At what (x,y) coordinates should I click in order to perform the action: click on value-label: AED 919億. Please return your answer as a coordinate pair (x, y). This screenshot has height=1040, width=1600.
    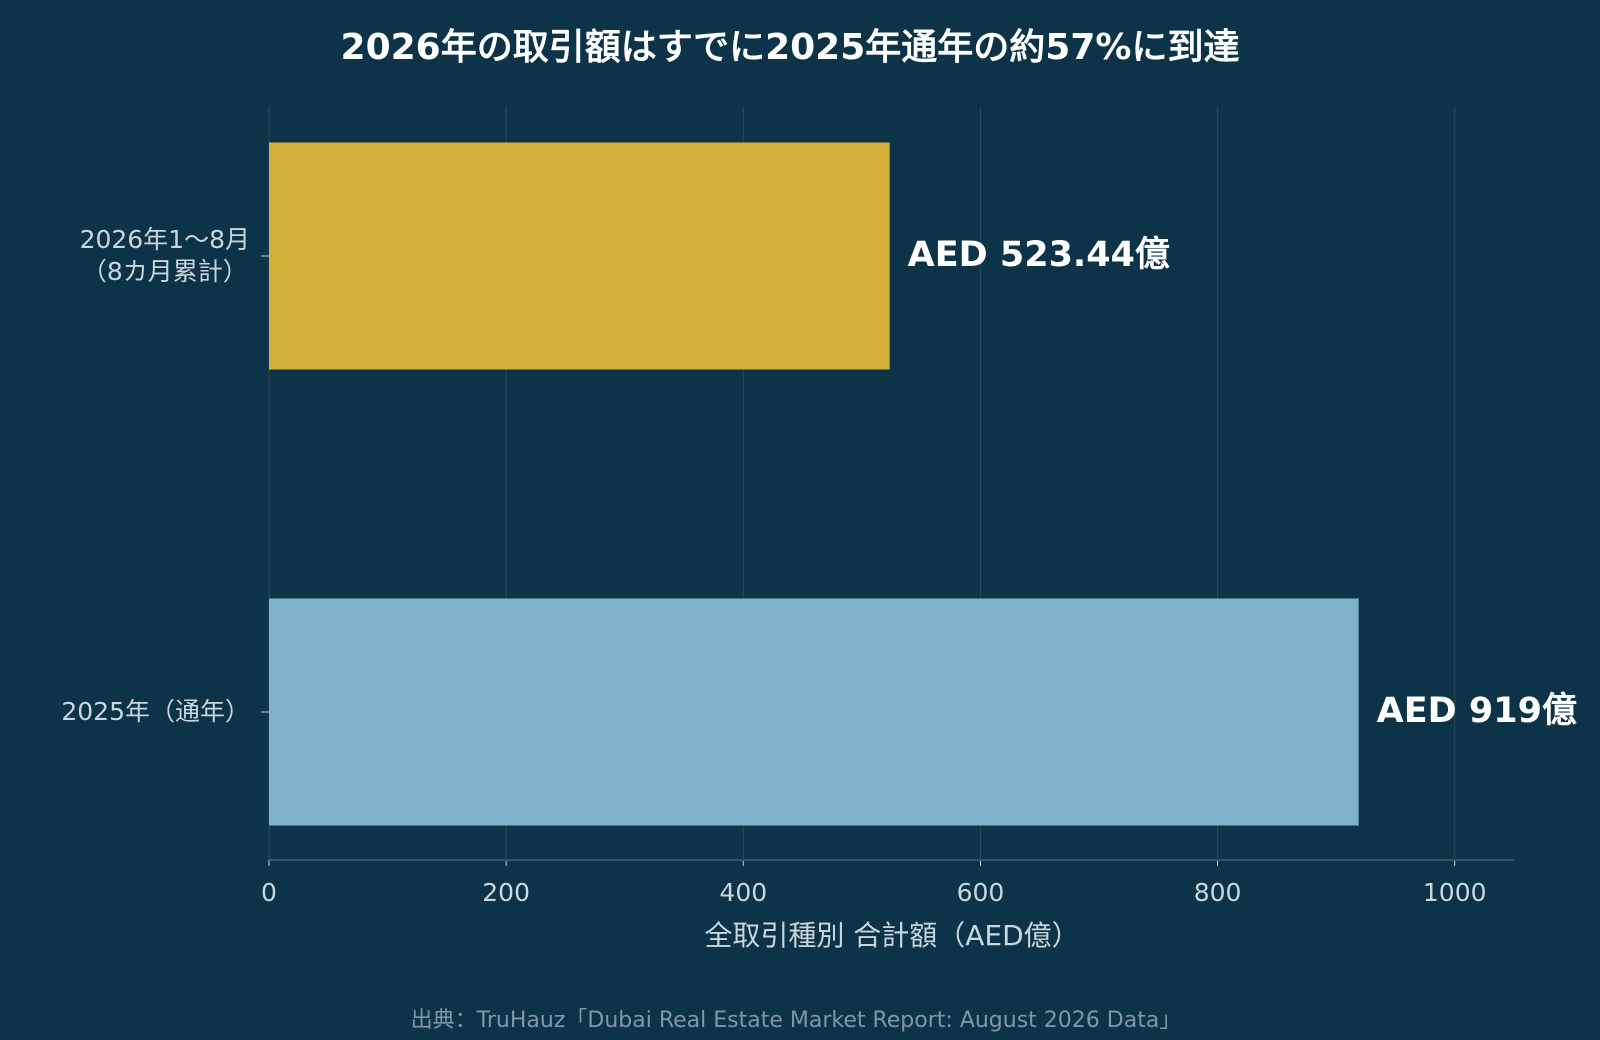
    Looking at the image, I should click on (1477, 711).